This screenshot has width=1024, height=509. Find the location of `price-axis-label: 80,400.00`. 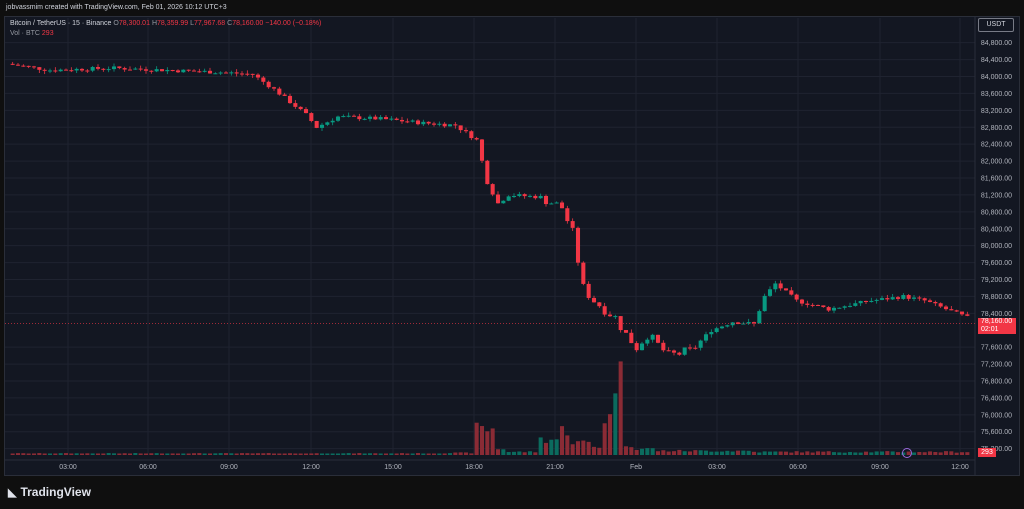

price-axis-label: 80,400.00 is located at coordinates (996, 229).